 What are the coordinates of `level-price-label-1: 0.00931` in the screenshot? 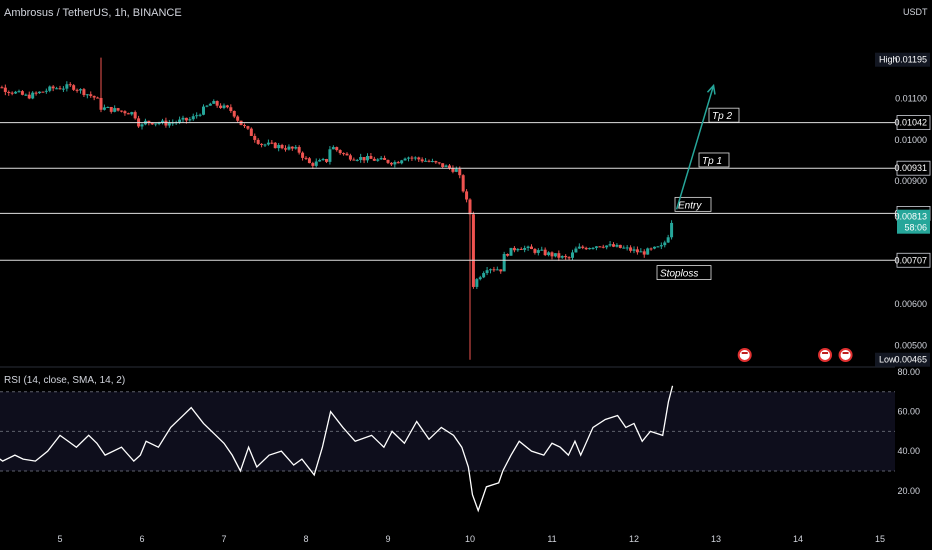 It's located at (910, 168).